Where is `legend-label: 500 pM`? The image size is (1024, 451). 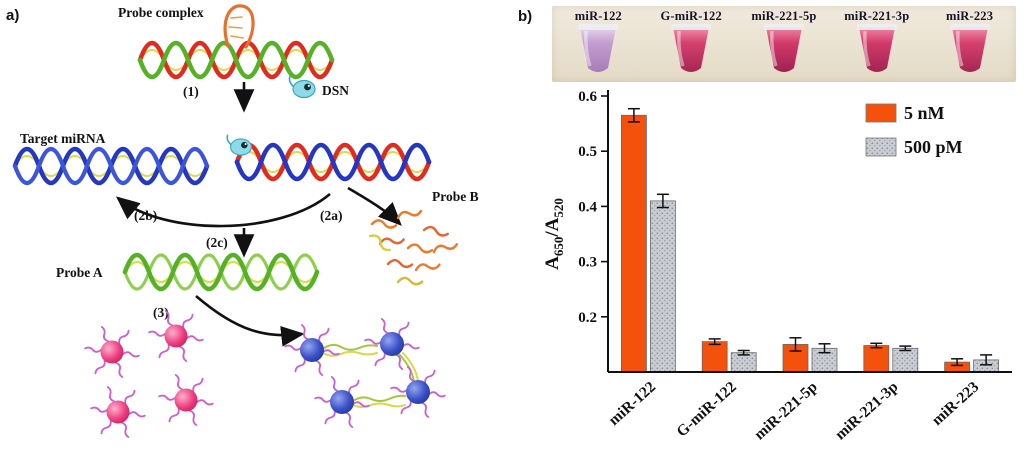 legend-label: 500 pM is located at coordinates (933, 147).